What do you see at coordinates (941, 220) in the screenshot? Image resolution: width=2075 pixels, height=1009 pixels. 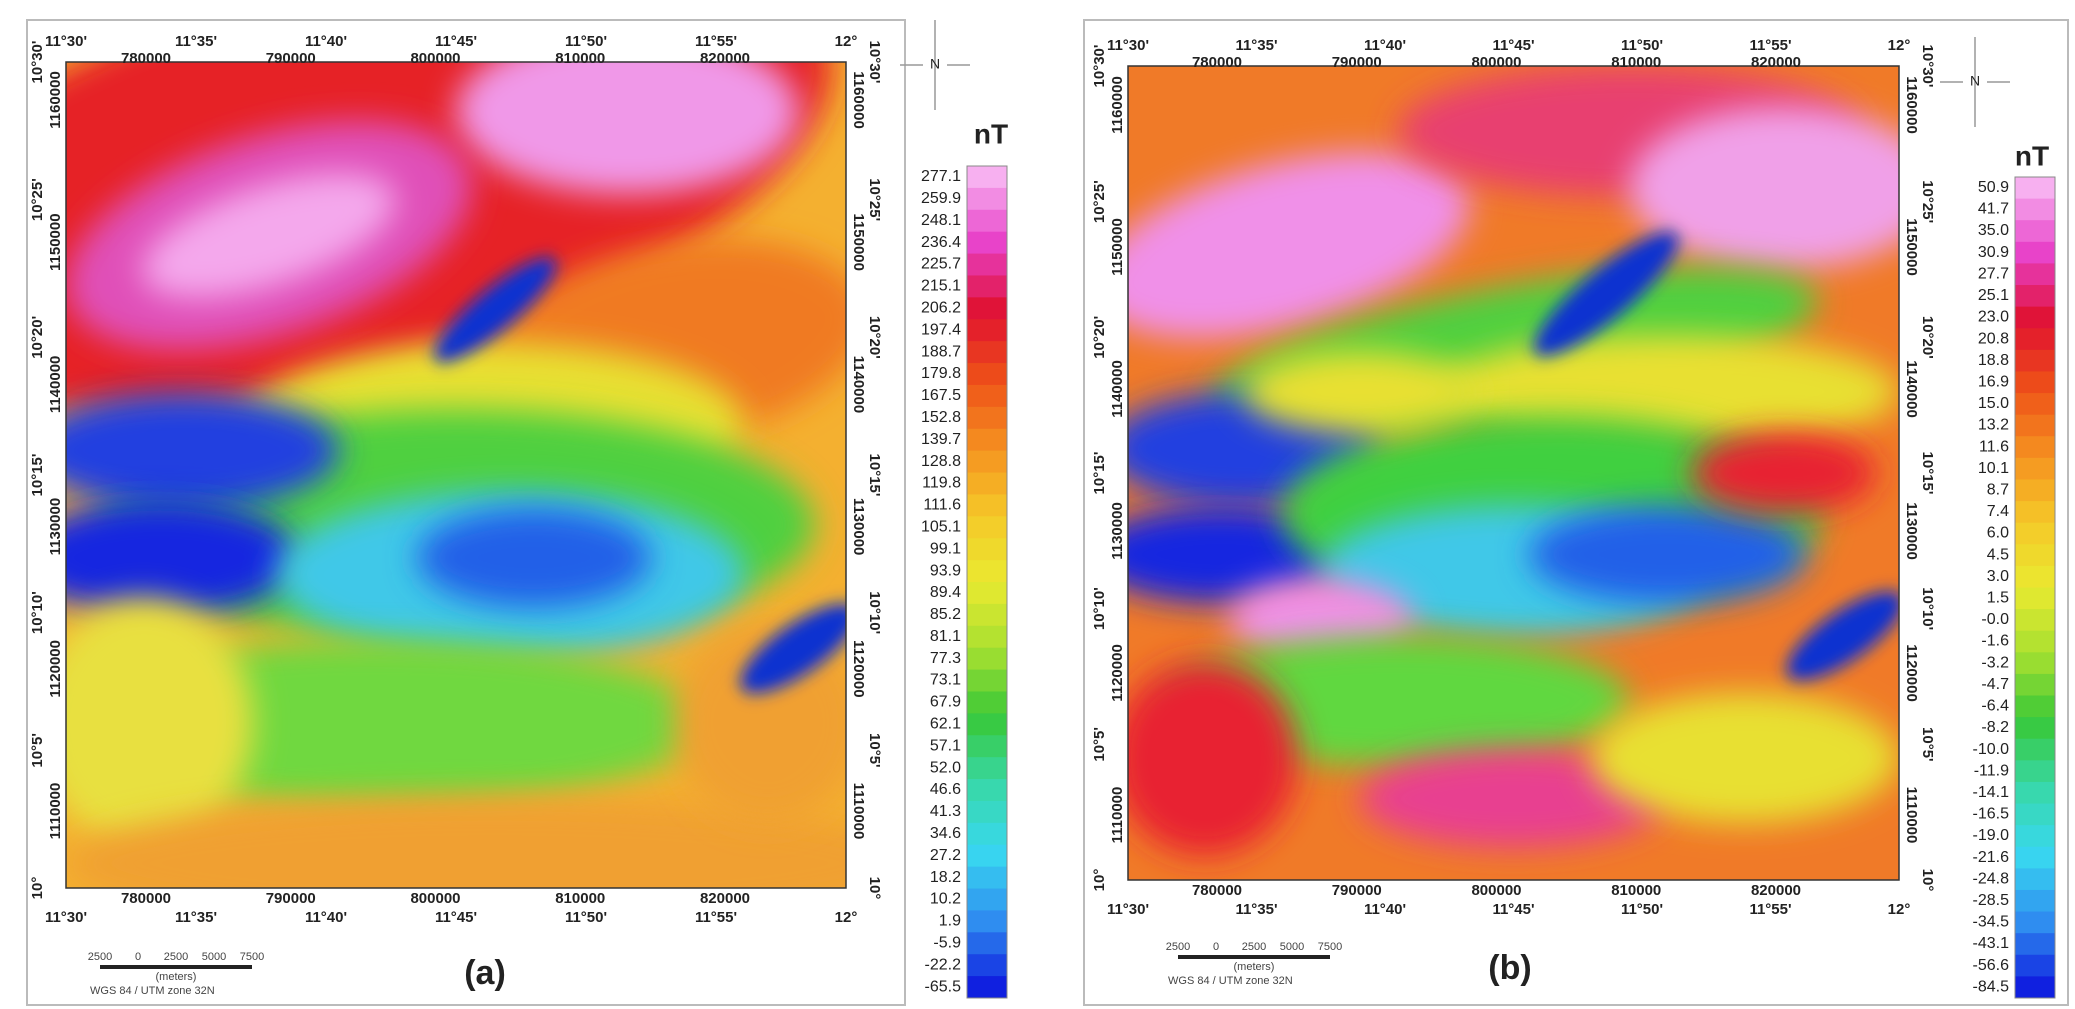 I see `colorbar-label: 248.1` at bounding box center [941, 220].